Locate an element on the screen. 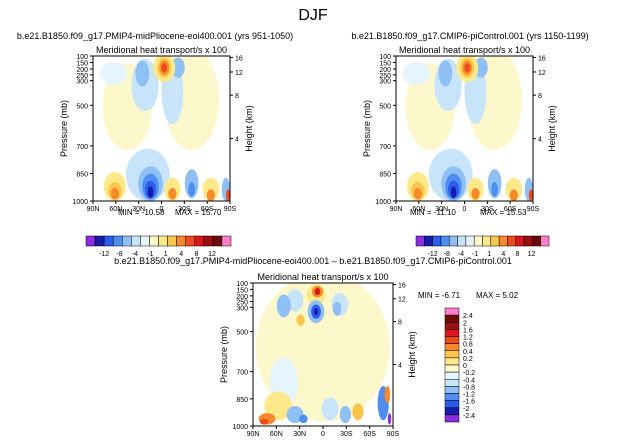 This screenshot has width=627, height=442. colorbar-tick-label: -0.4 is located at coordinates (469, 380).